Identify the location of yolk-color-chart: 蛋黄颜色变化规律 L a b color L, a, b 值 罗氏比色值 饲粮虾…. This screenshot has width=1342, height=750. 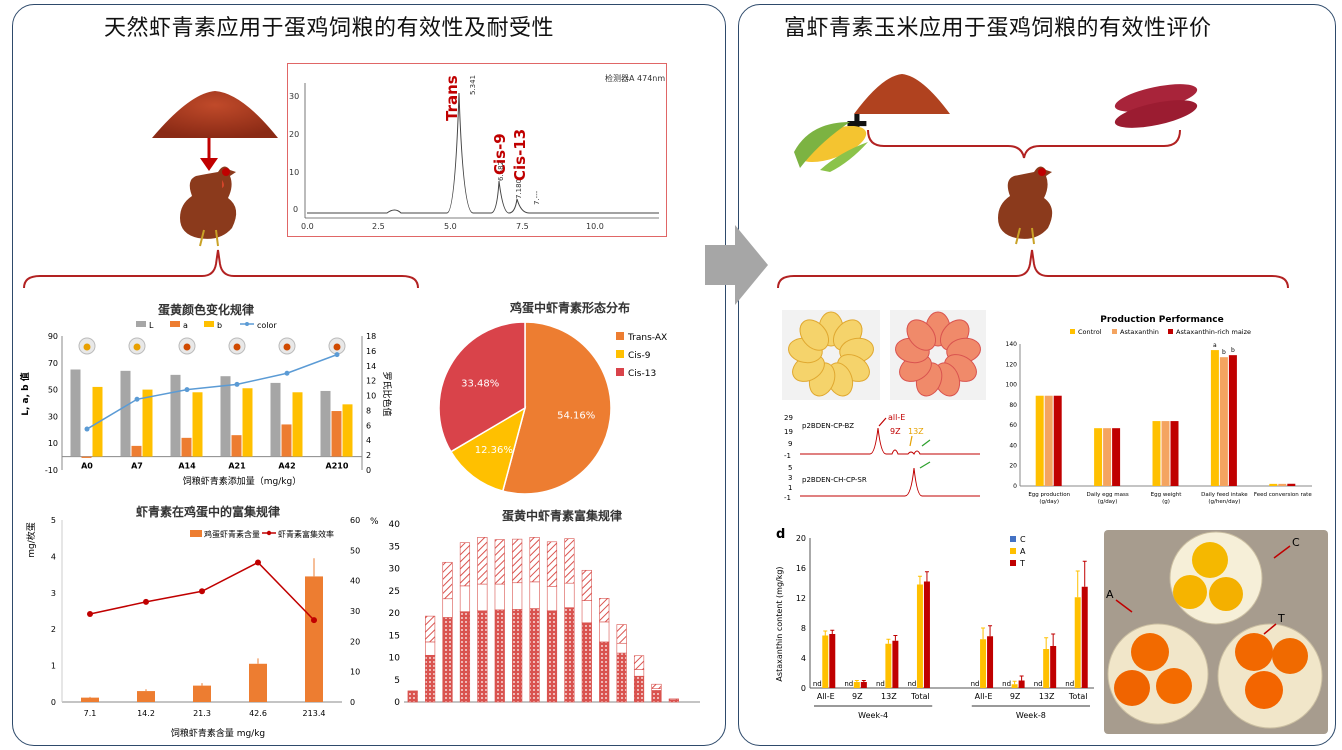
(206, 394).